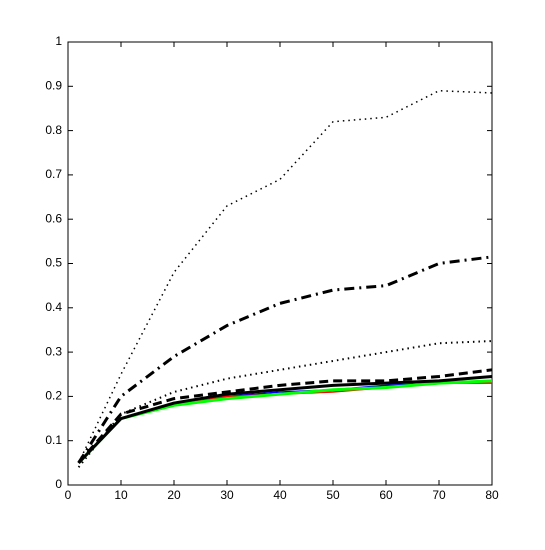 The height and width of the screenshot is (550, 545). Describe the element at coordinates (53, 174) in the screenshot. I see `y-tick-label: 0.7` at that location.